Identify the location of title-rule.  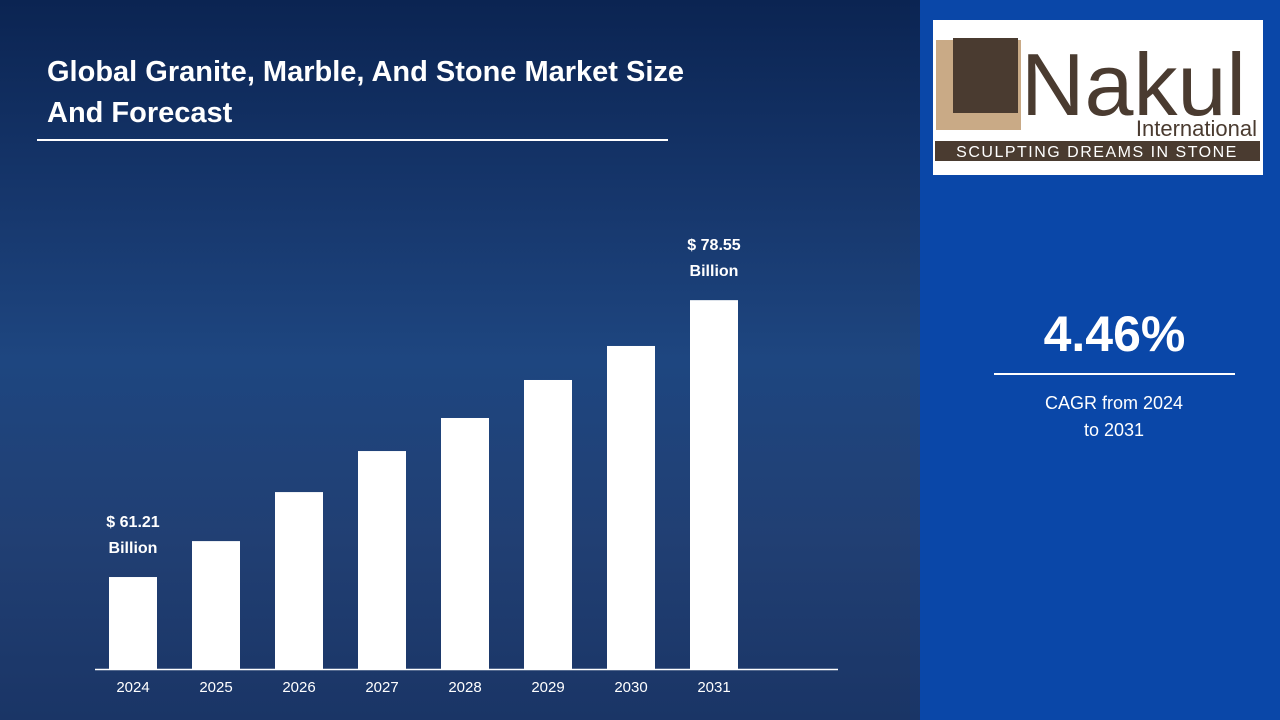
(352, 140).